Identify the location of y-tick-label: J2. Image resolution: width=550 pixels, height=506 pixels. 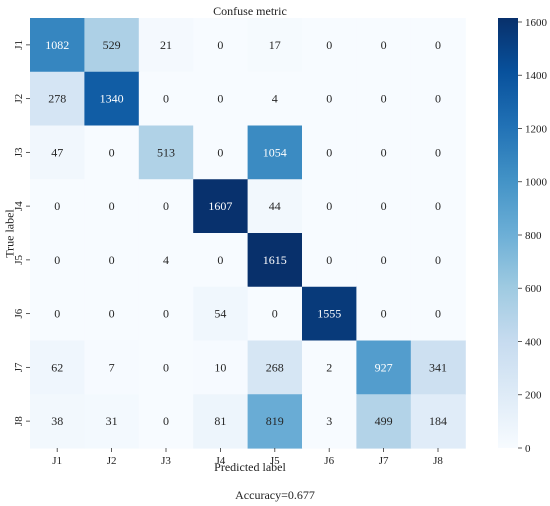
(19, 99).